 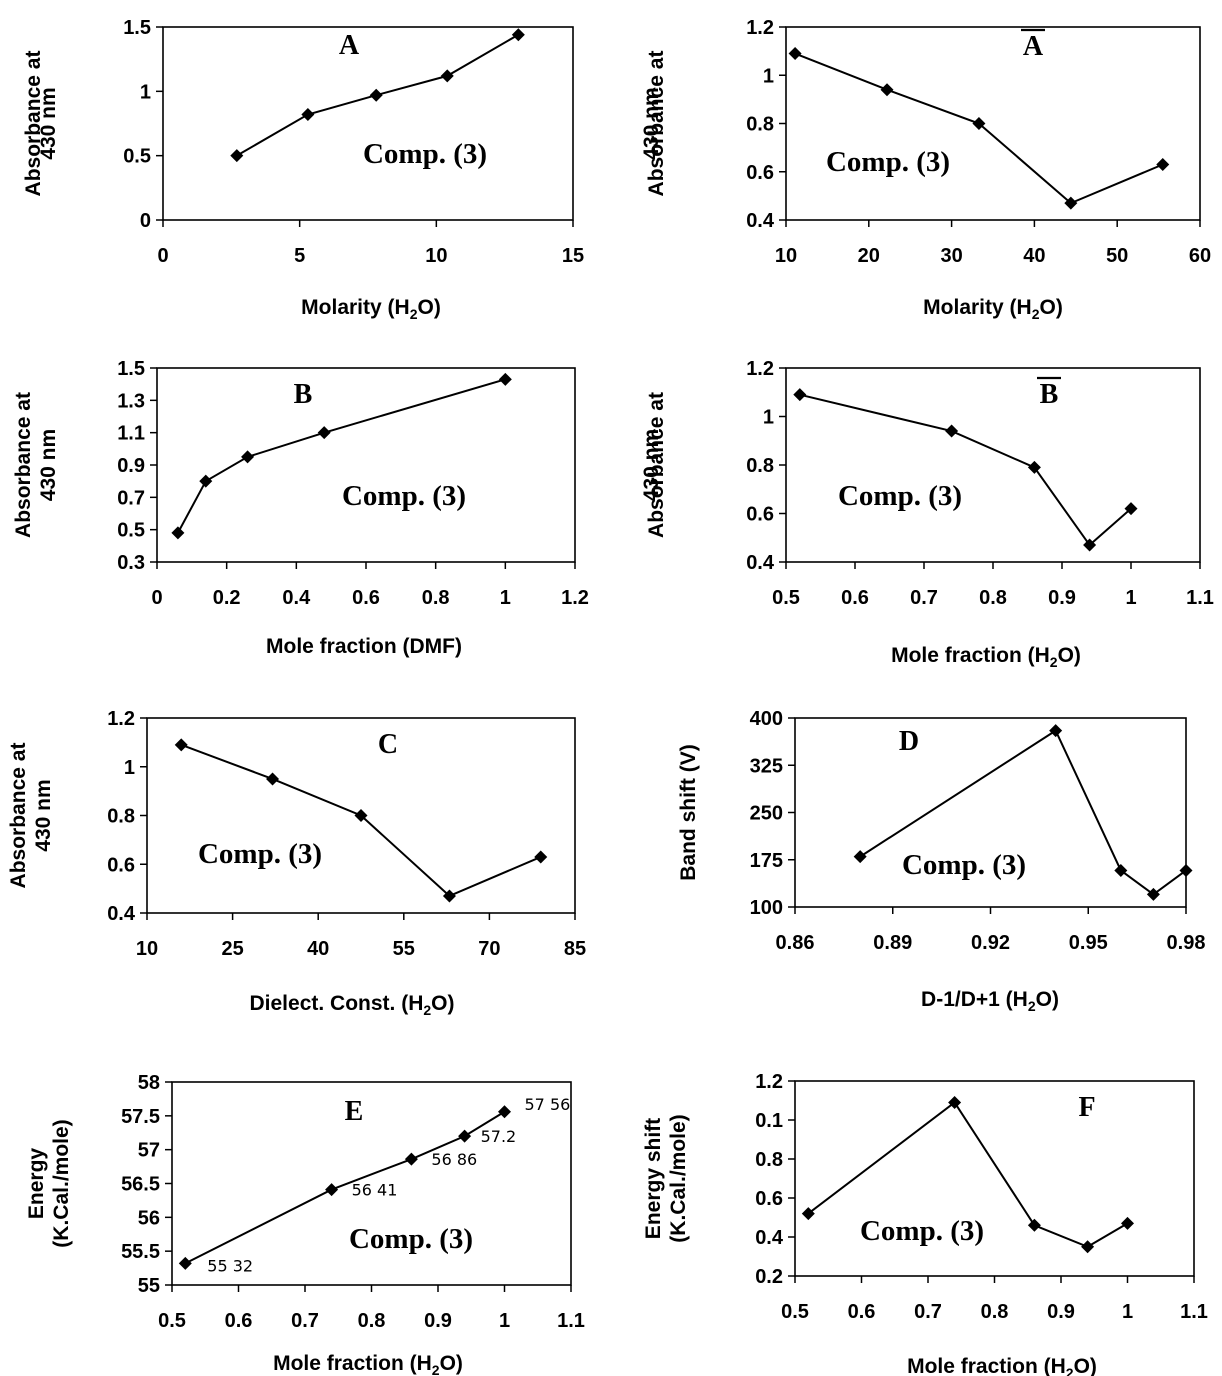 I want to click on y-tick-label: 0.4, so click(x=121, y=914).